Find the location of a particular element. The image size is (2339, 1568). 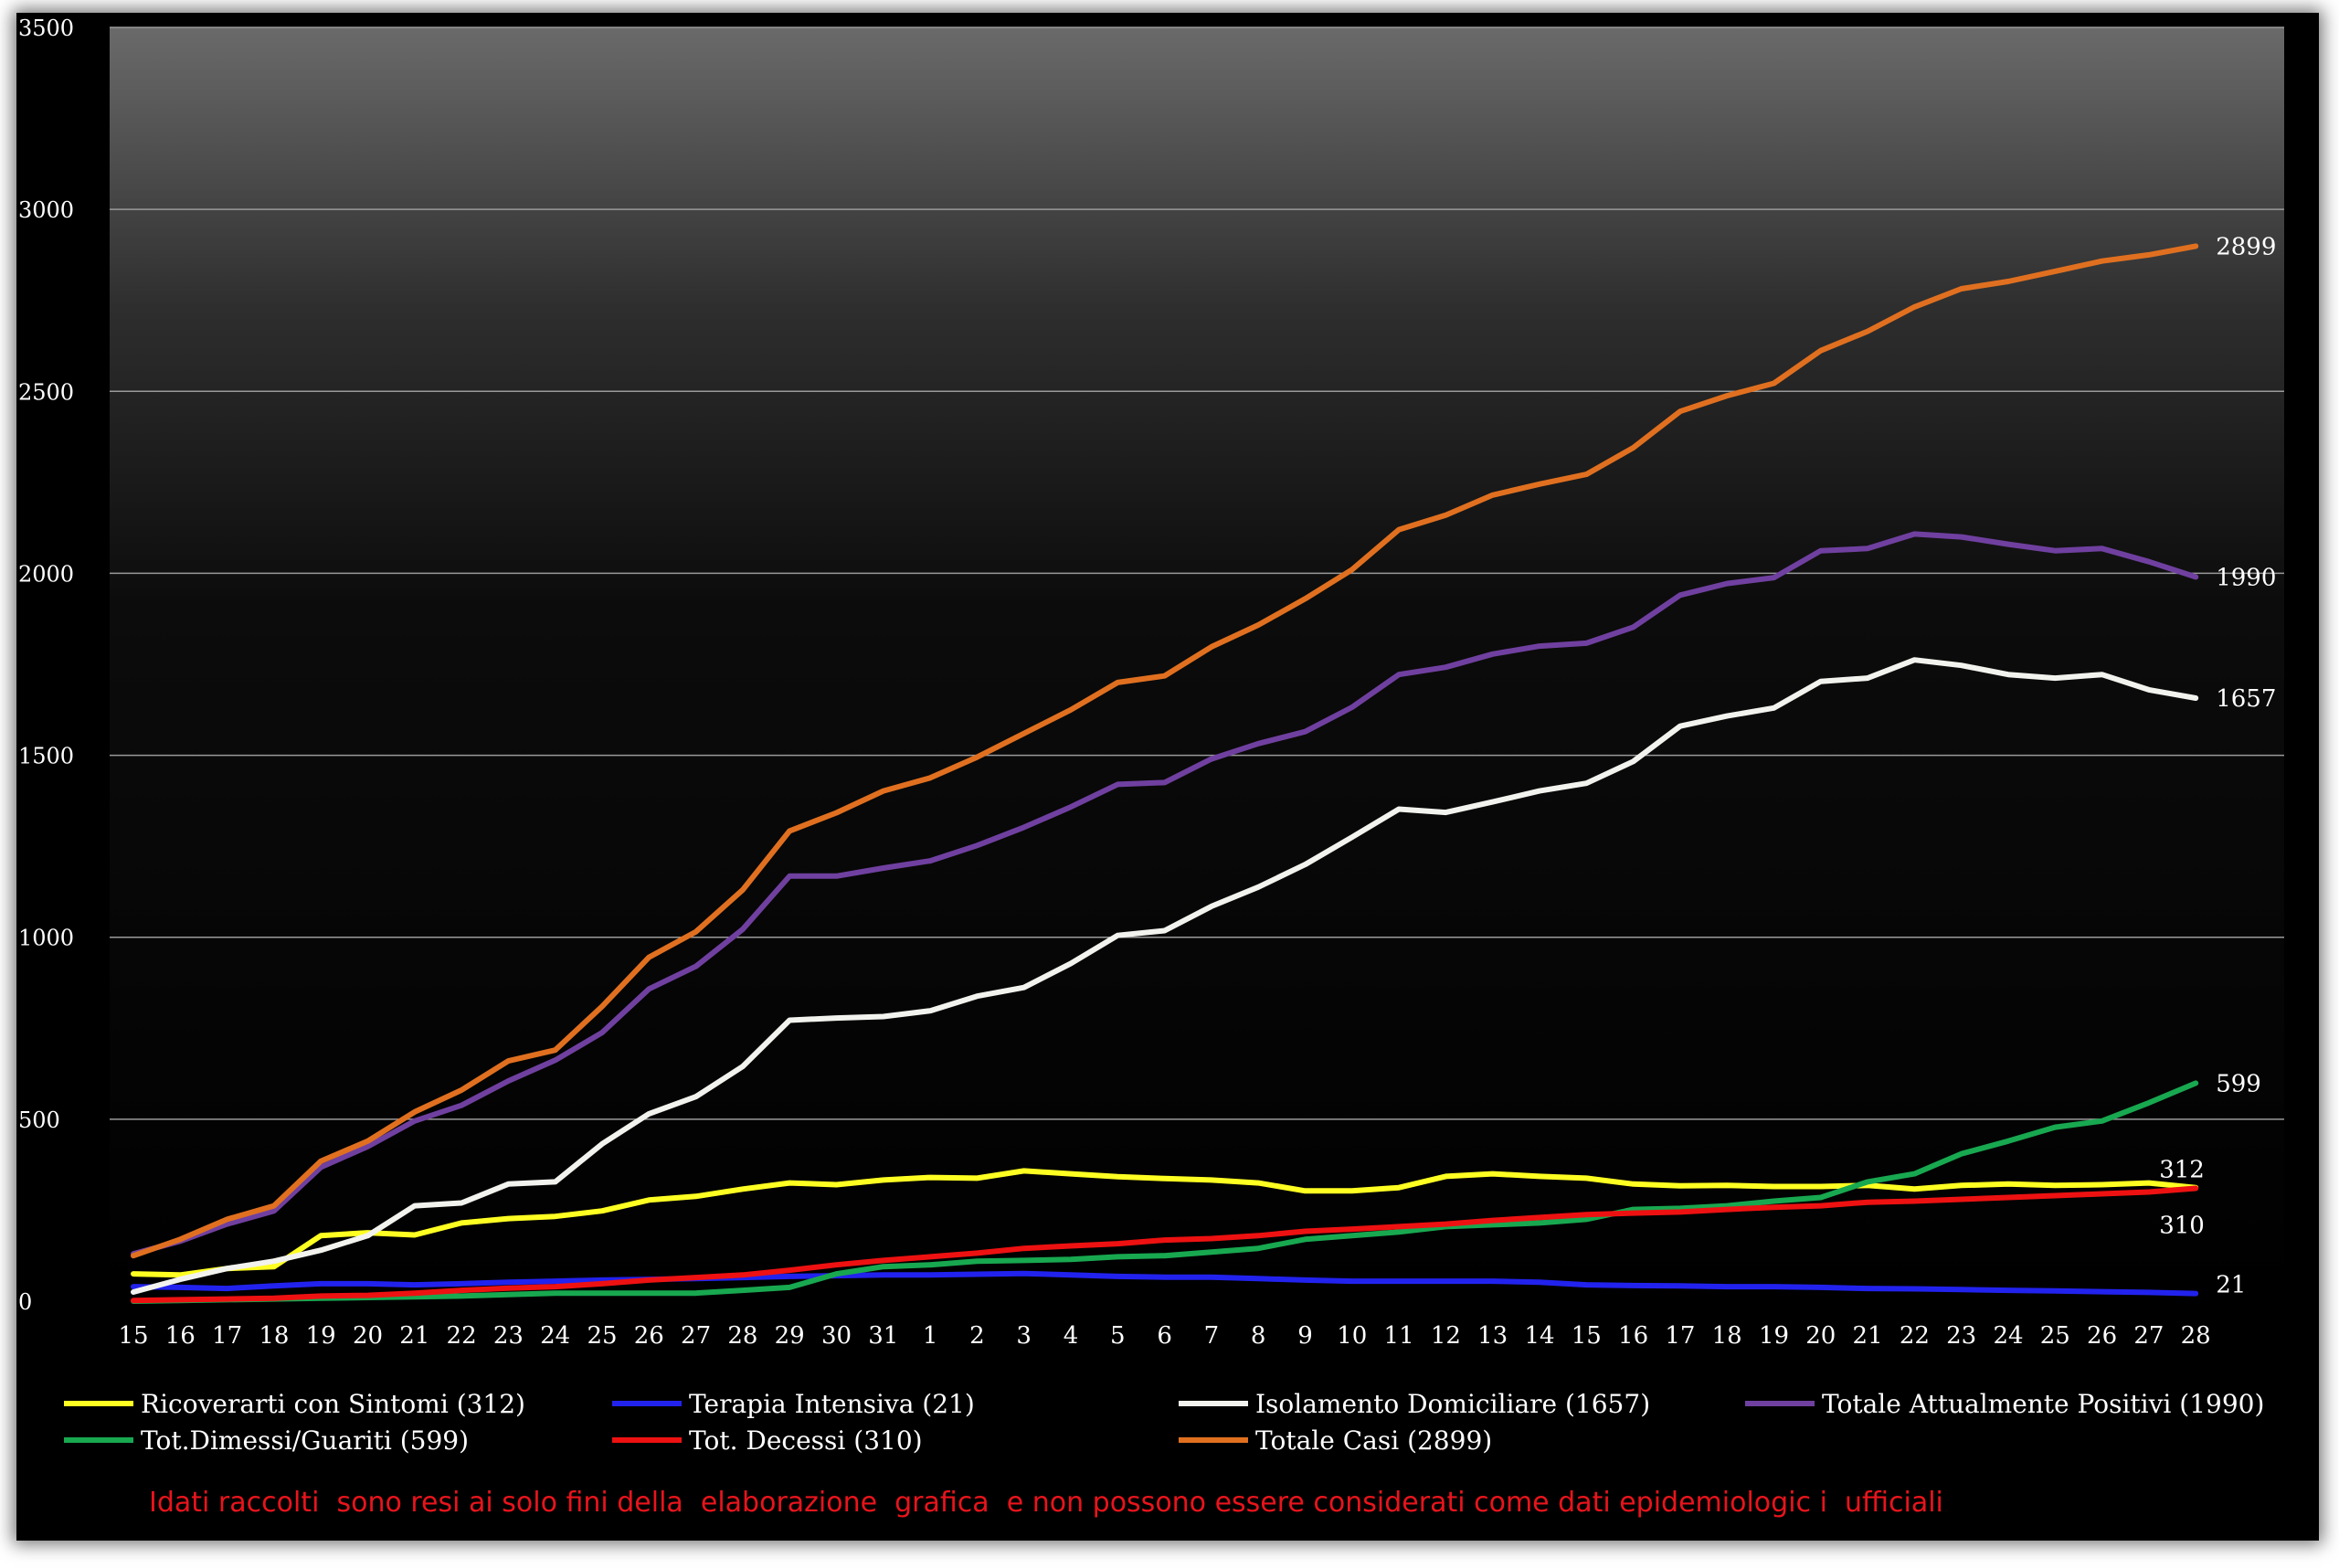

x-tick-label: 14 is located at coordinates (1539, 1336).